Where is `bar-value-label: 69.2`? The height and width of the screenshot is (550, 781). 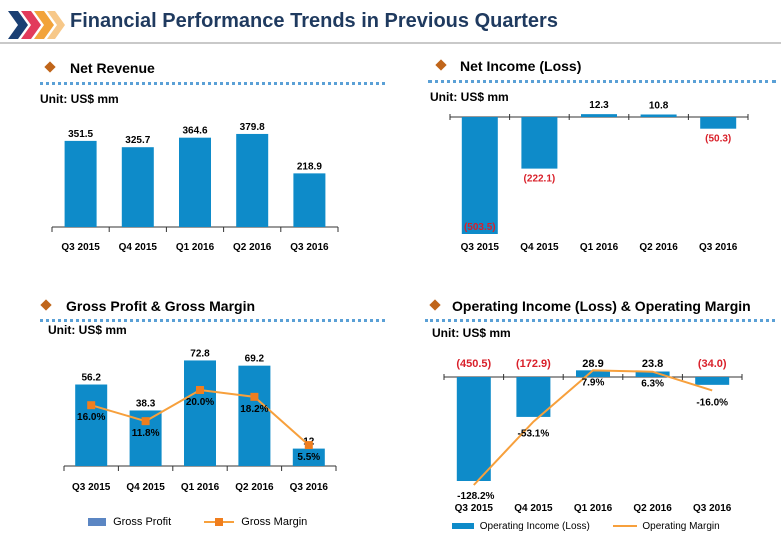 bar-value-label: 69.2 is located at coordinates (255, 359).